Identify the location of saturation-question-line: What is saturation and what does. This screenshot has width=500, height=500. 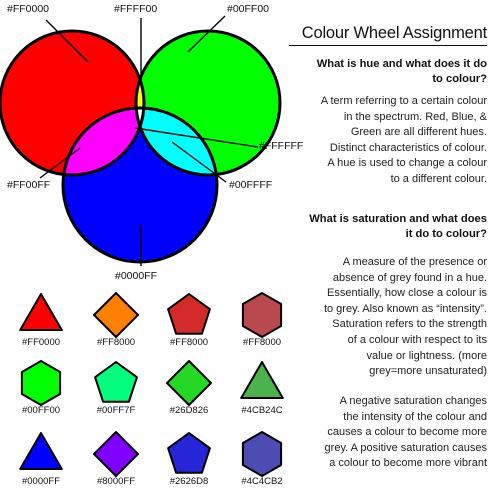
(398, 219).